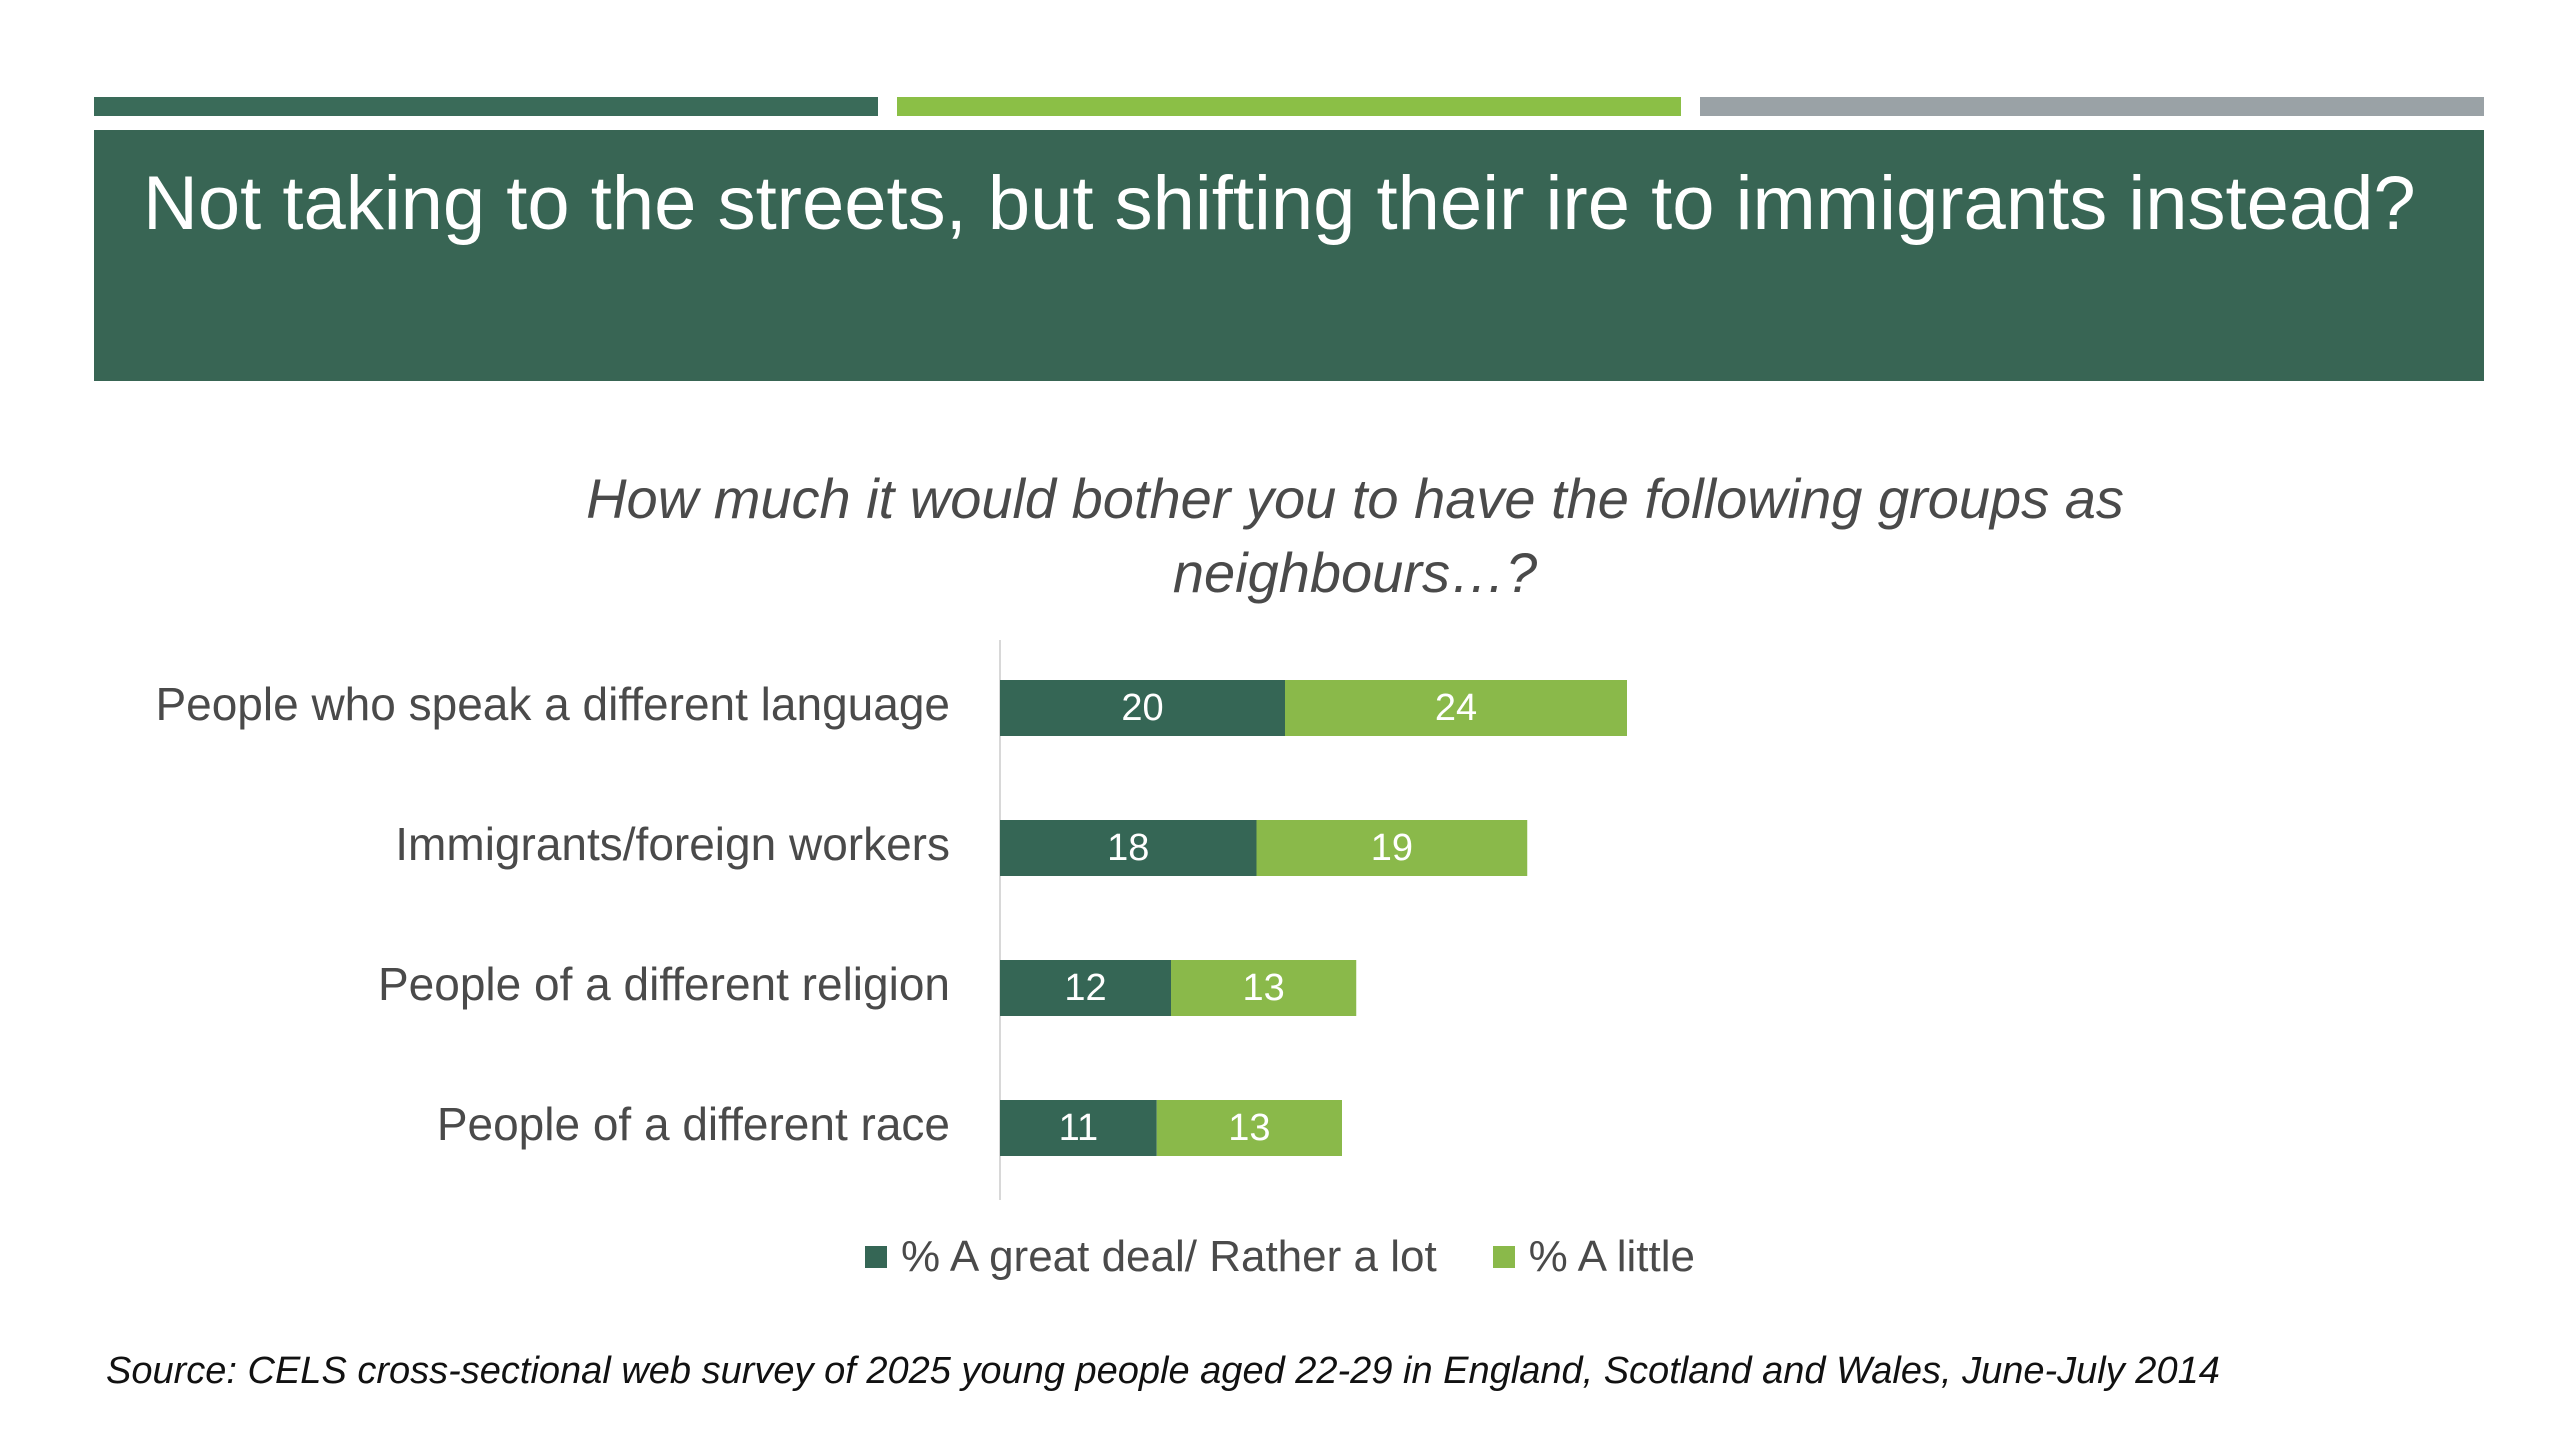  I want to click on bar-value-label: 11, so click(1078, 1128).